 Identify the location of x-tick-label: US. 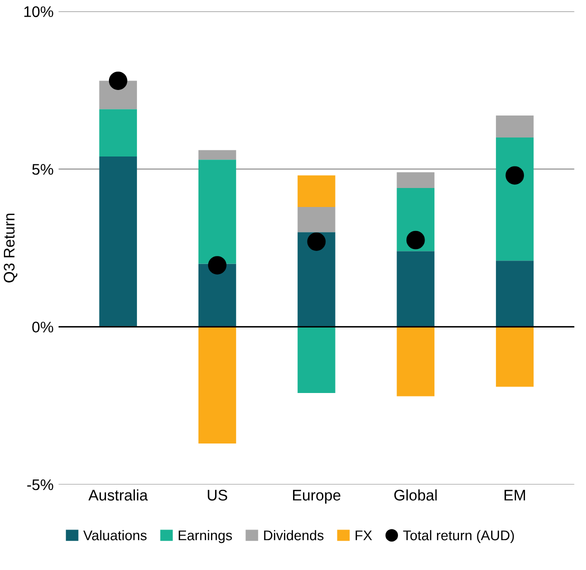
(218, 495).